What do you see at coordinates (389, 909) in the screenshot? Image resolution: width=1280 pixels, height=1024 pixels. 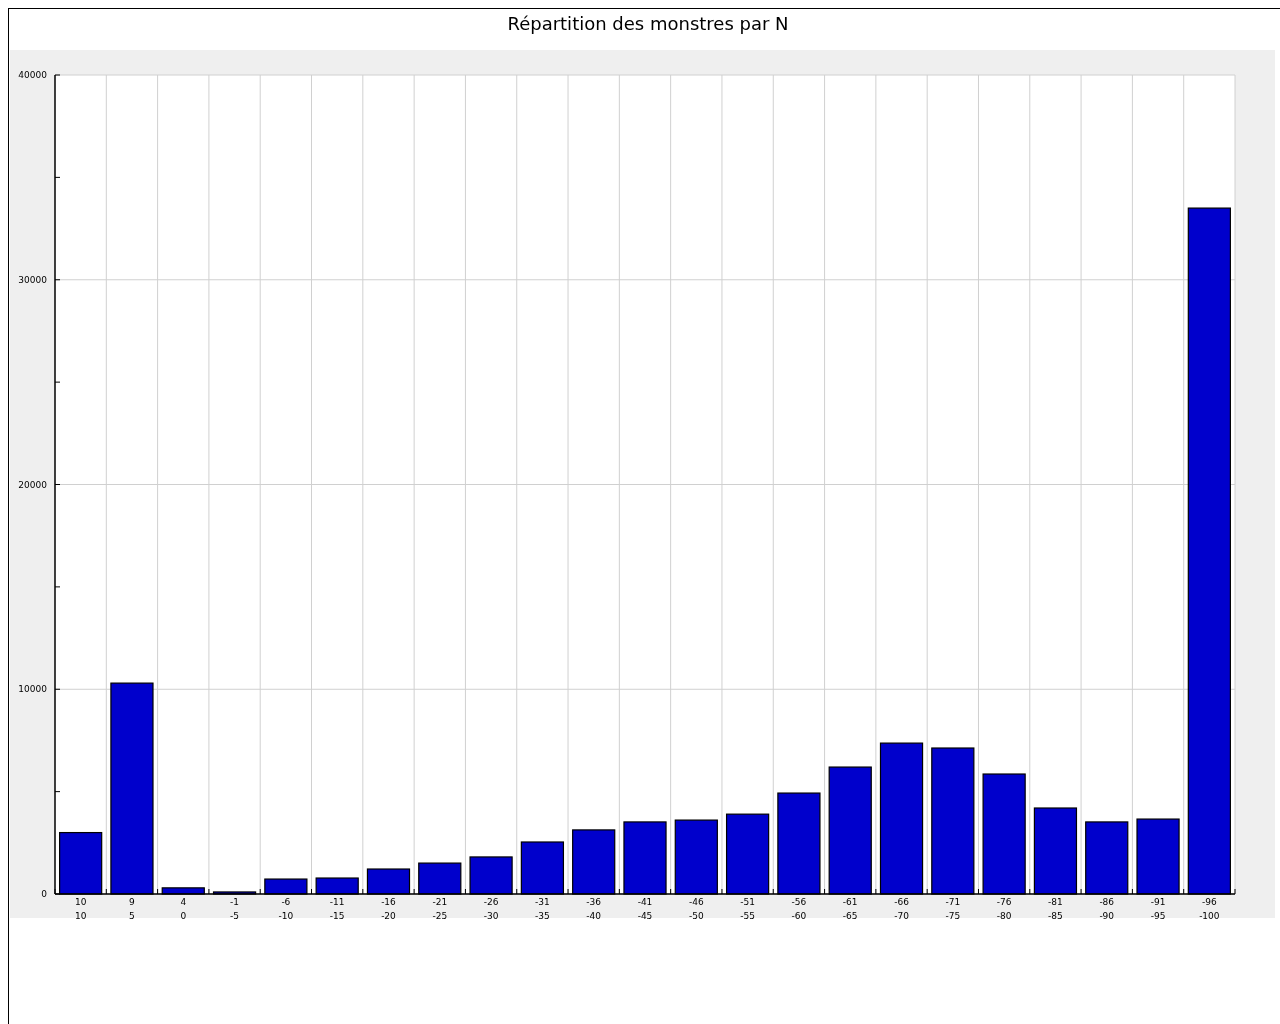 I see `x-tick-label: -16 -20` at bounding box center [389, 909].